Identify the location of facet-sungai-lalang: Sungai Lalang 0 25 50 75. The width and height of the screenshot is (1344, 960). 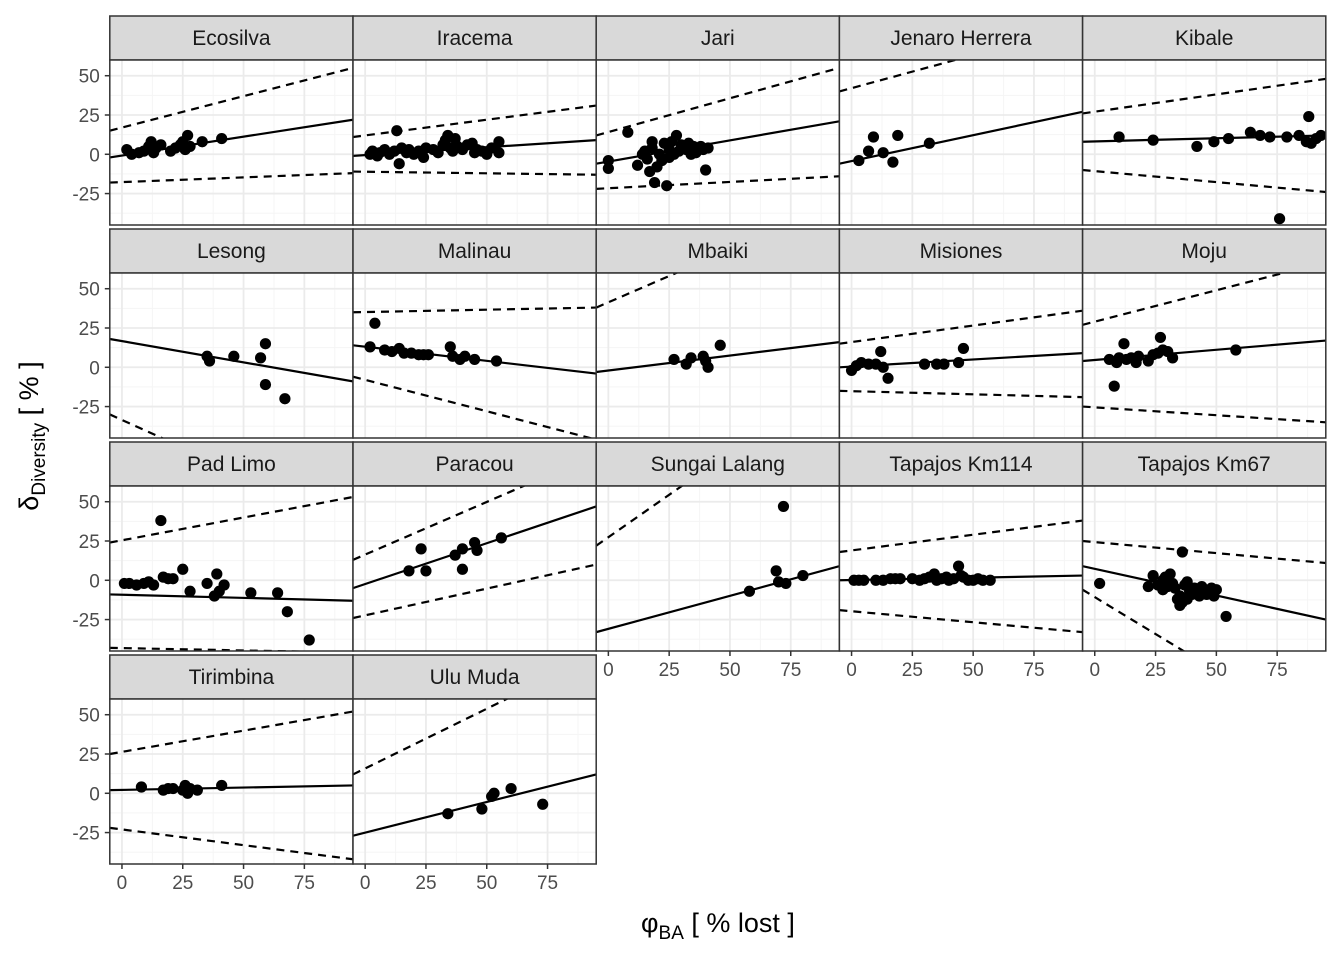
(718, 561).